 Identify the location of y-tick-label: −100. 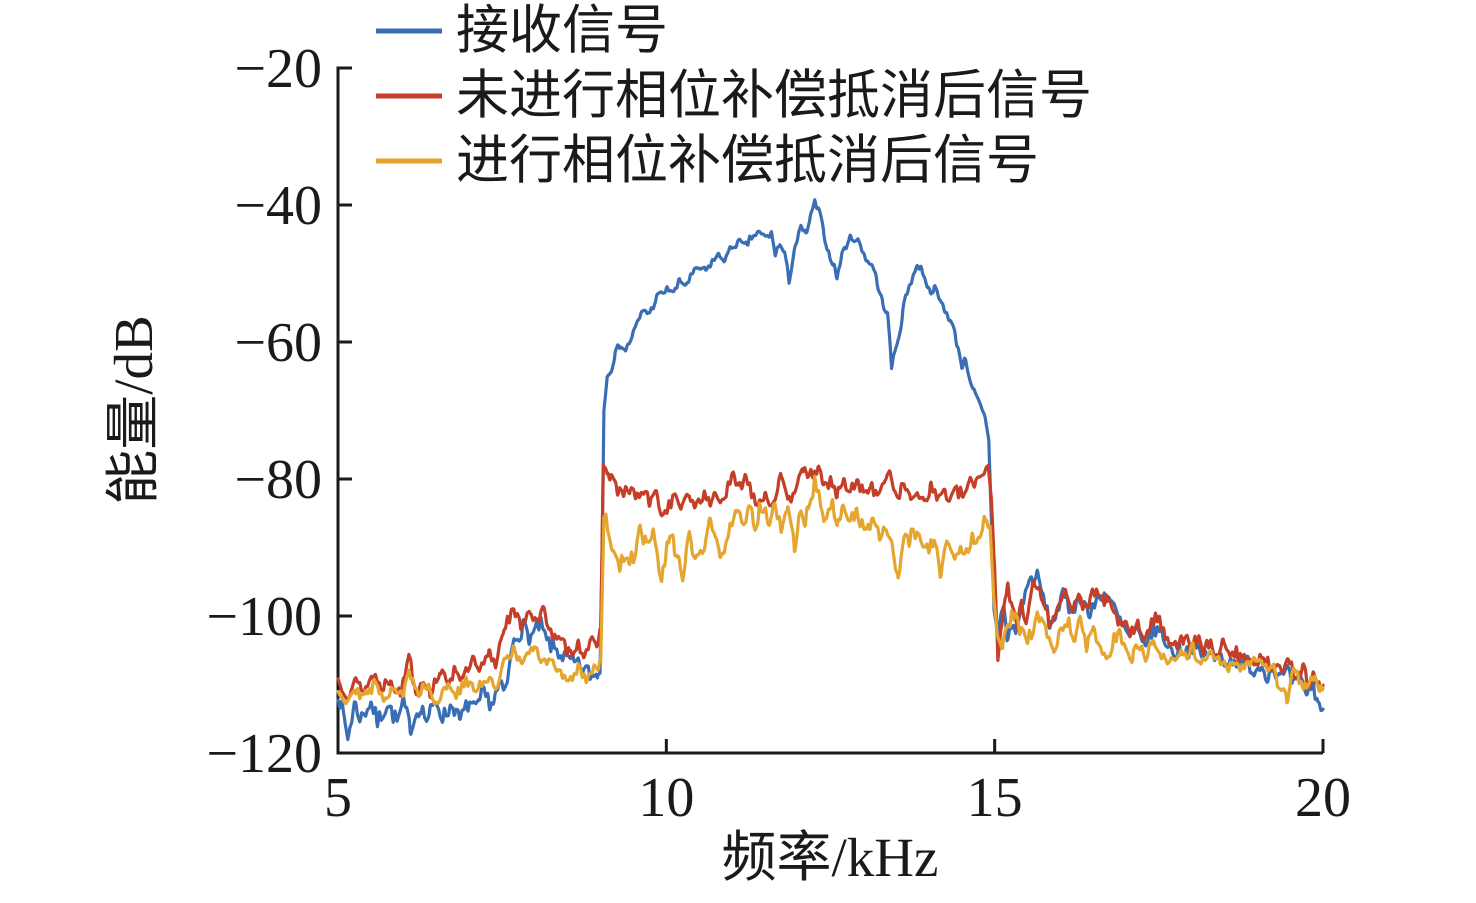
(264, 617).